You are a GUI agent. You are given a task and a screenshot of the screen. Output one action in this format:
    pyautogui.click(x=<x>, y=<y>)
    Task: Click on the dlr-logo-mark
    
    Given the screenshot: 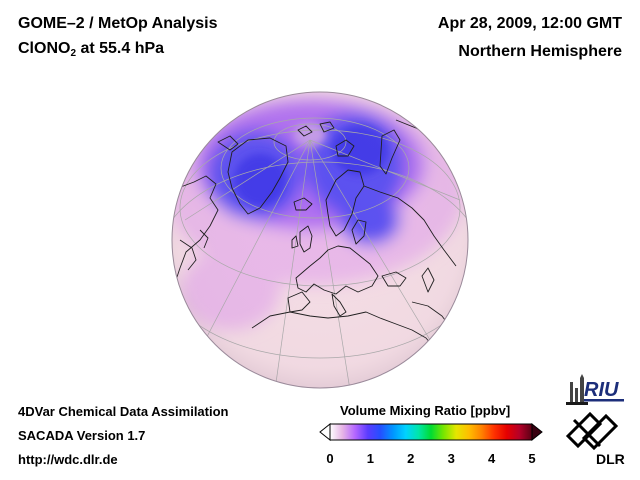 What is the action you would take?
    pyautogui.click(x=592, y=431)
    